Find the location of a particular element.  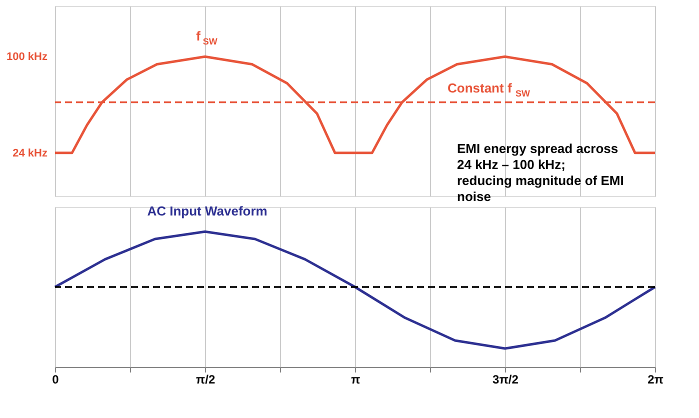

x-tick-label: 0 is located at coordinates (56, 379).